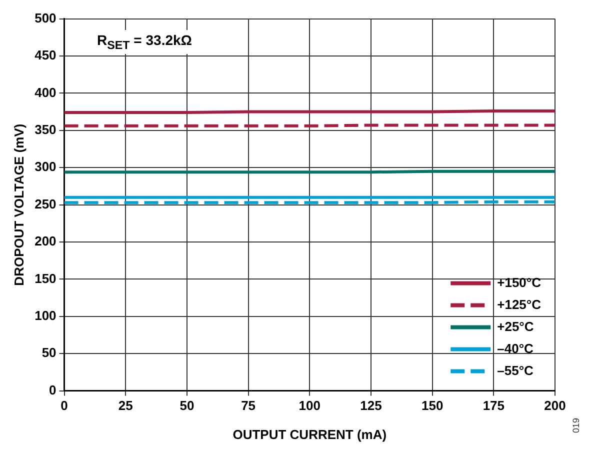 The height and width of the screenshot is (455, 595). I want to click on legend-label: –55°C, so click(515, 370).